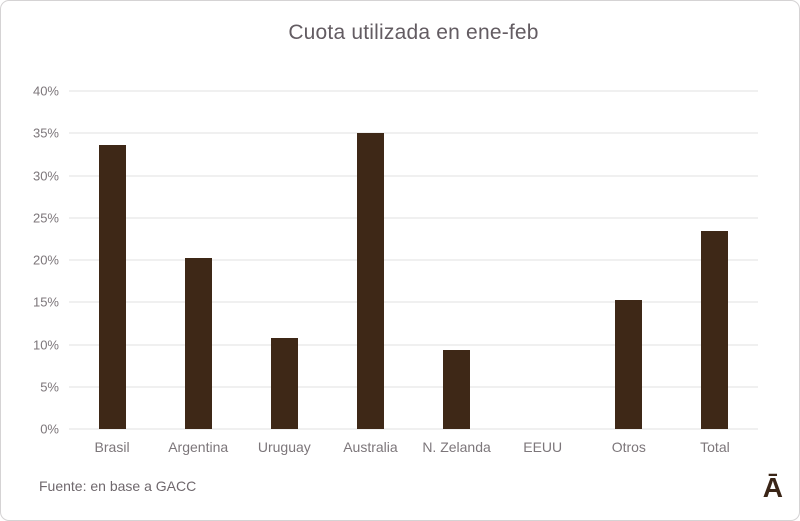  I want to click on bar-brasil, so click(112, 287).